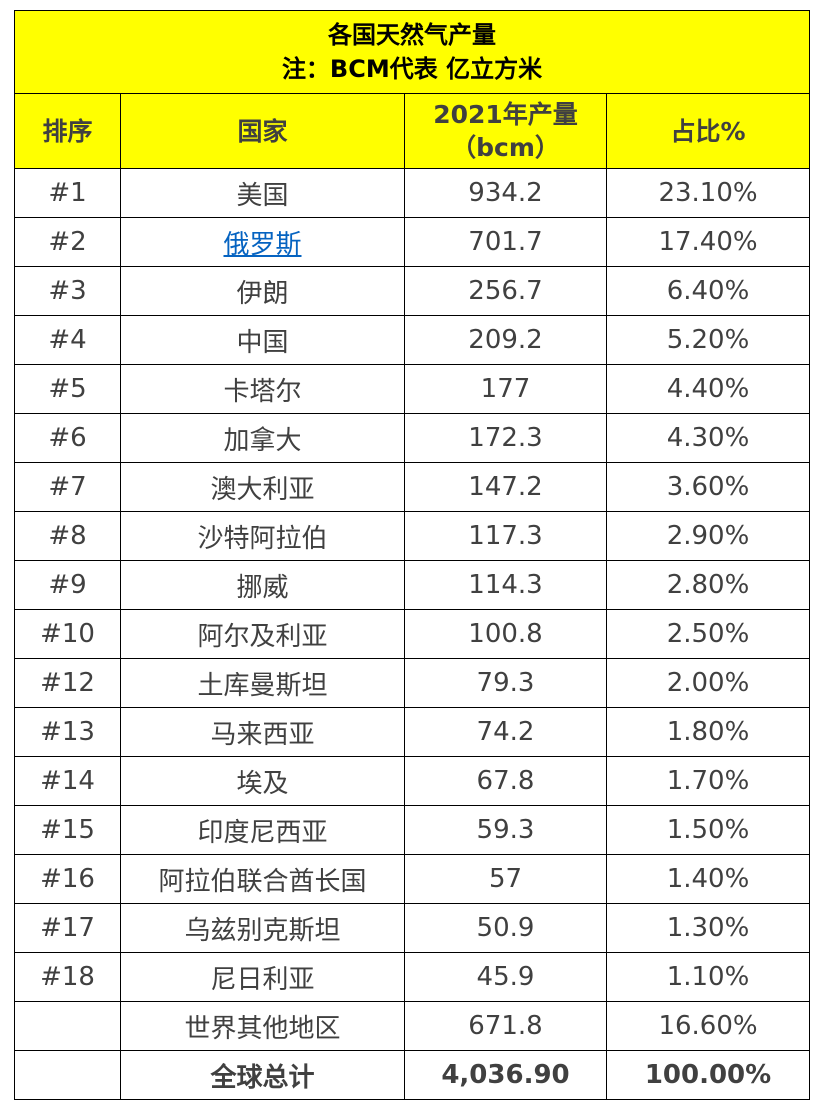 Image resolution: width=824 pixels, height=1118 pixels. What do you see at coordinates (262, 193) in the screenshot?
I see `country-cell: 美国` at bounding box center [262, 193].